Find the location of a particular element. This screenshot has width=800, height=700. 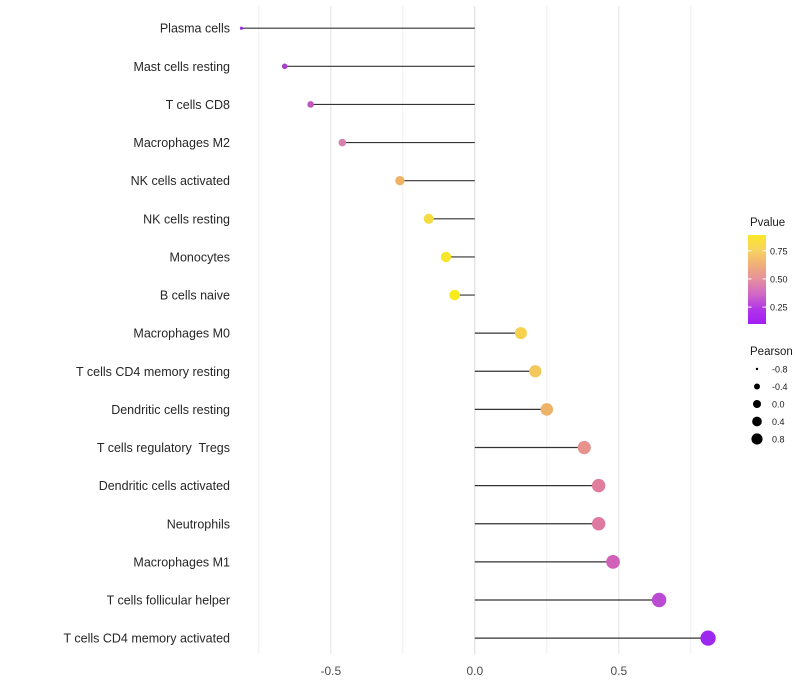

y-tick-label: T cells regulatory Tregs is located at coordinates (163, 448).